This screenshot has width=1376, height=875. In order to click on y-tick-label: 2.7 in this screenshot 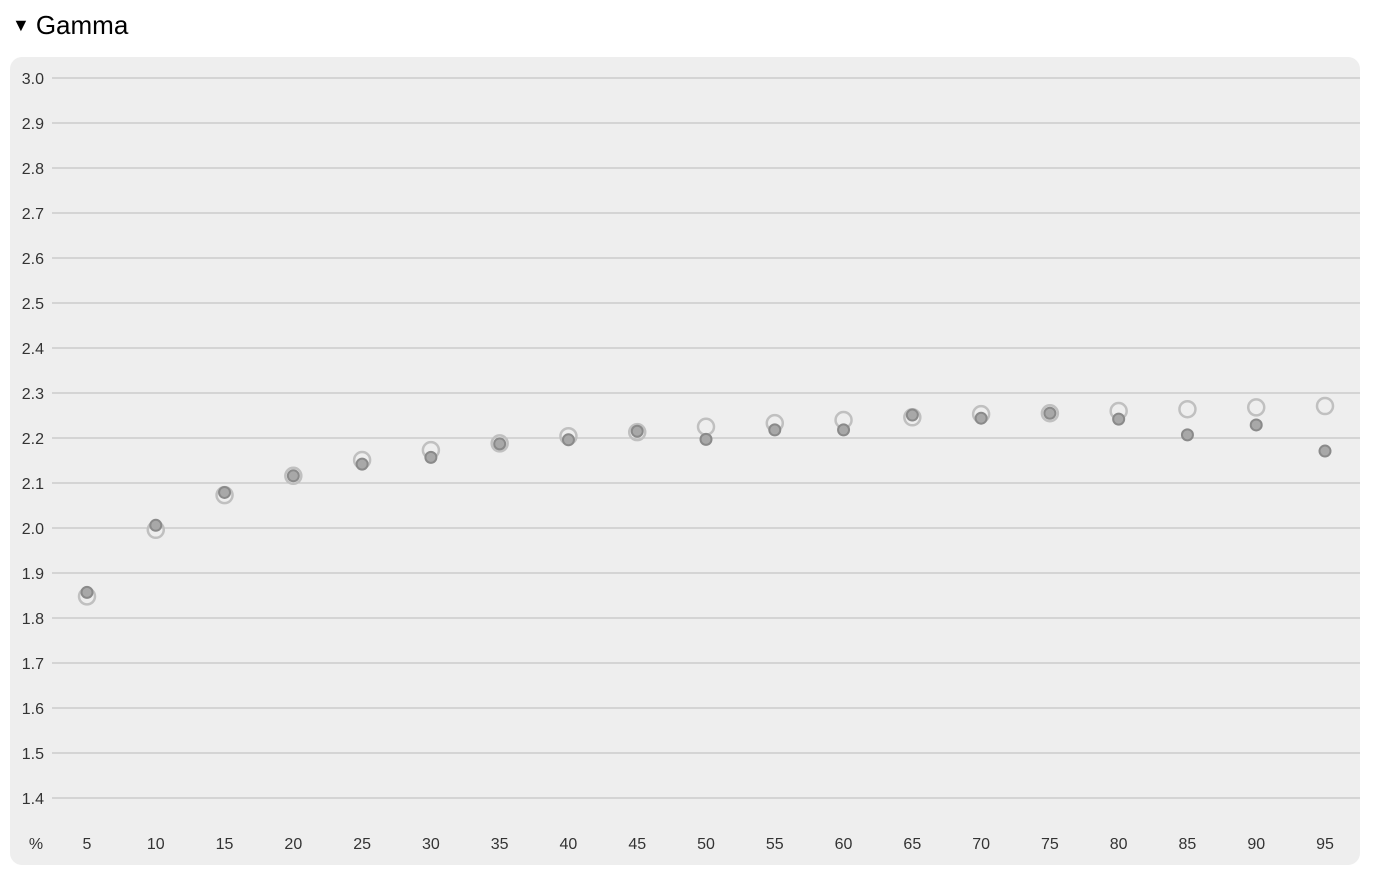, I will do `click(33, 214)`.